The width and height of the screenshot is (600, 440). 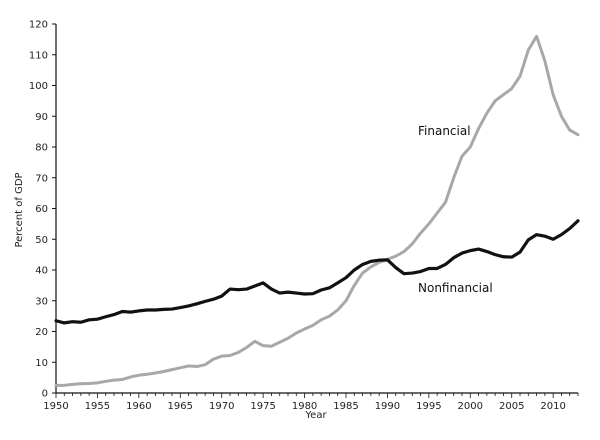 I want to click on y-tick-label: 50, so click(x=41, y=240).